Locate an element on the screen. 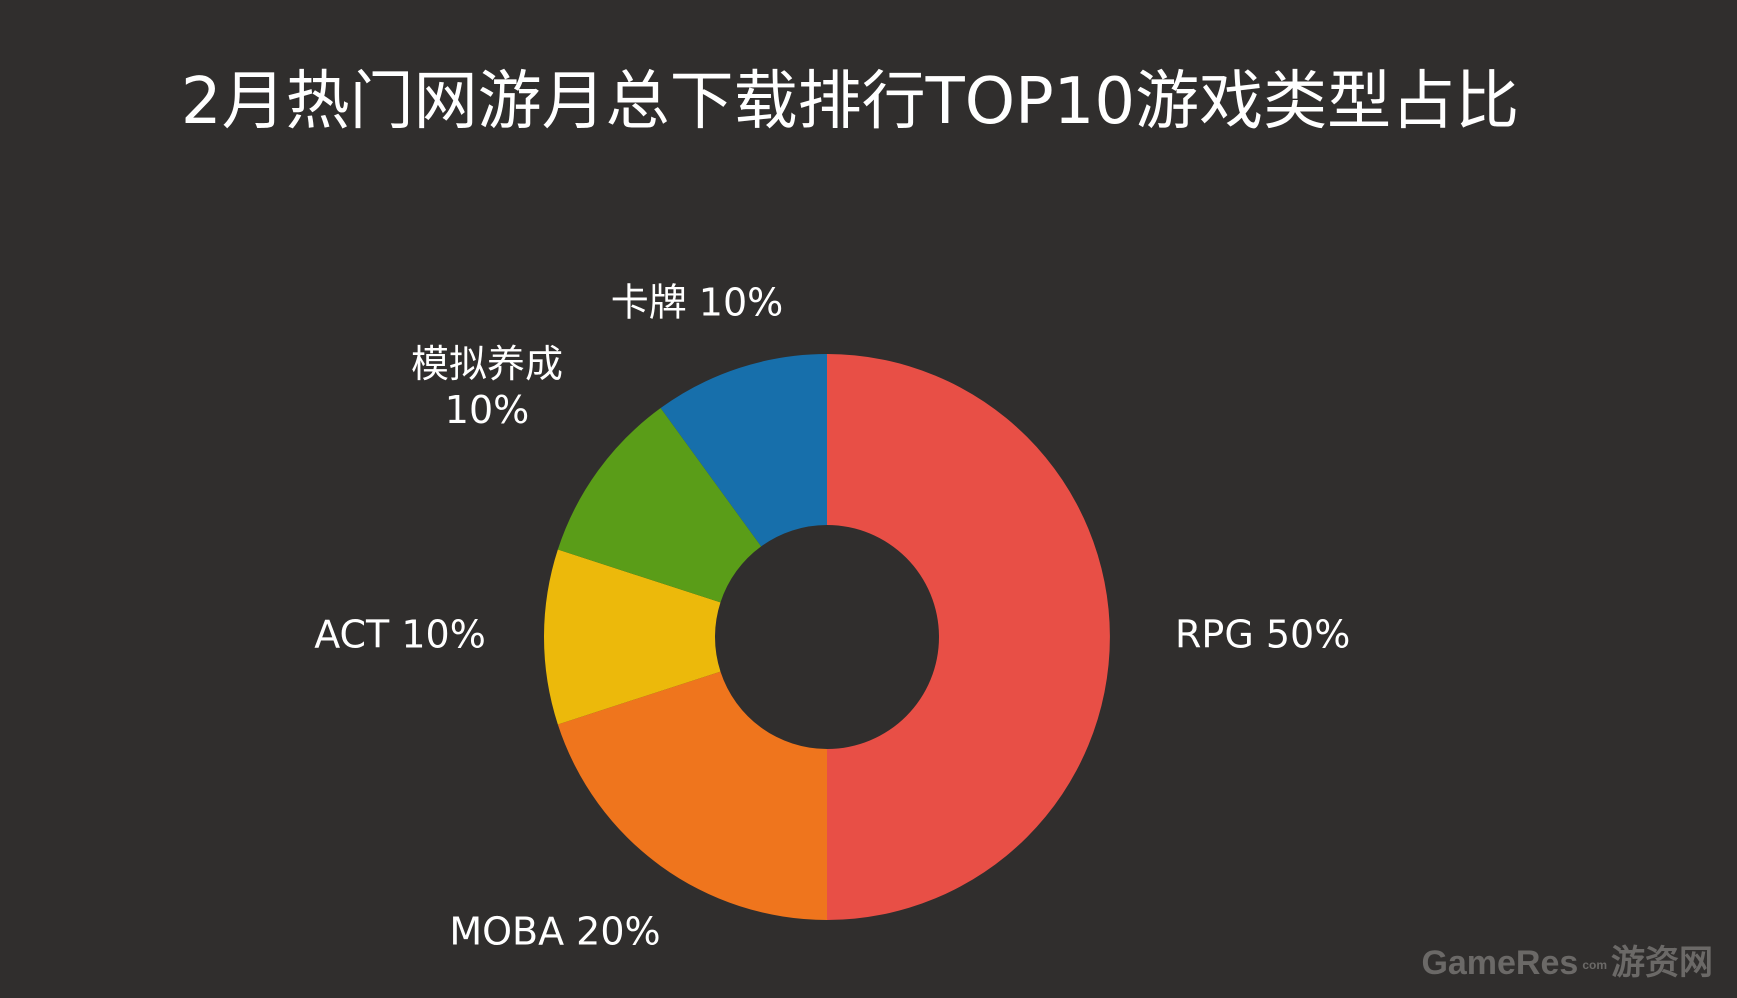 The image size is (1737, 998). watermark: GameRes com 游资网 is located at coordinates (1567, 959).